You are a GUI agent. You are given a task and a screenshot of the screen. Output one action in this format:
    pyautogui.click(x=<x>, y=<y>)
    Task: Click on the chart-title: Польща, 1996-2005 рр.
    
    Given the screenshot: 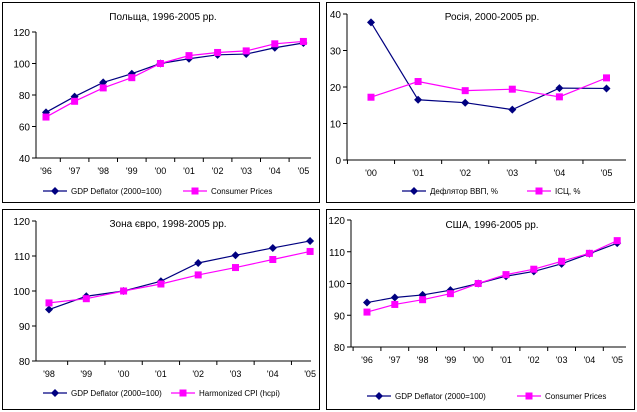 What is the action you would take?
    pyautogui.click(x=162, y=17)
    